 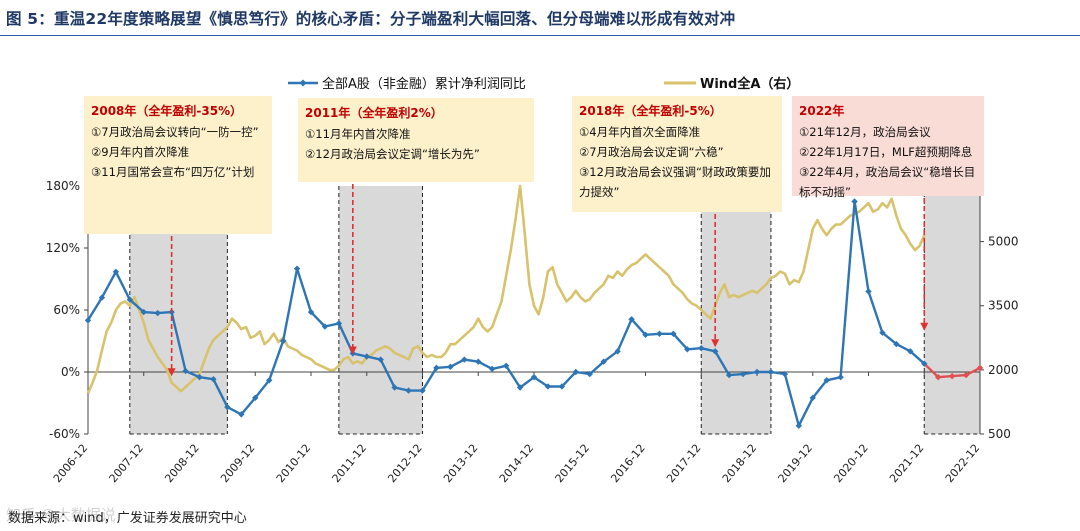 What do you see at coordinates (963, 464) in the screenshot?
I see `x-tick-label: 2022-12` at bounding box center [963, 464].